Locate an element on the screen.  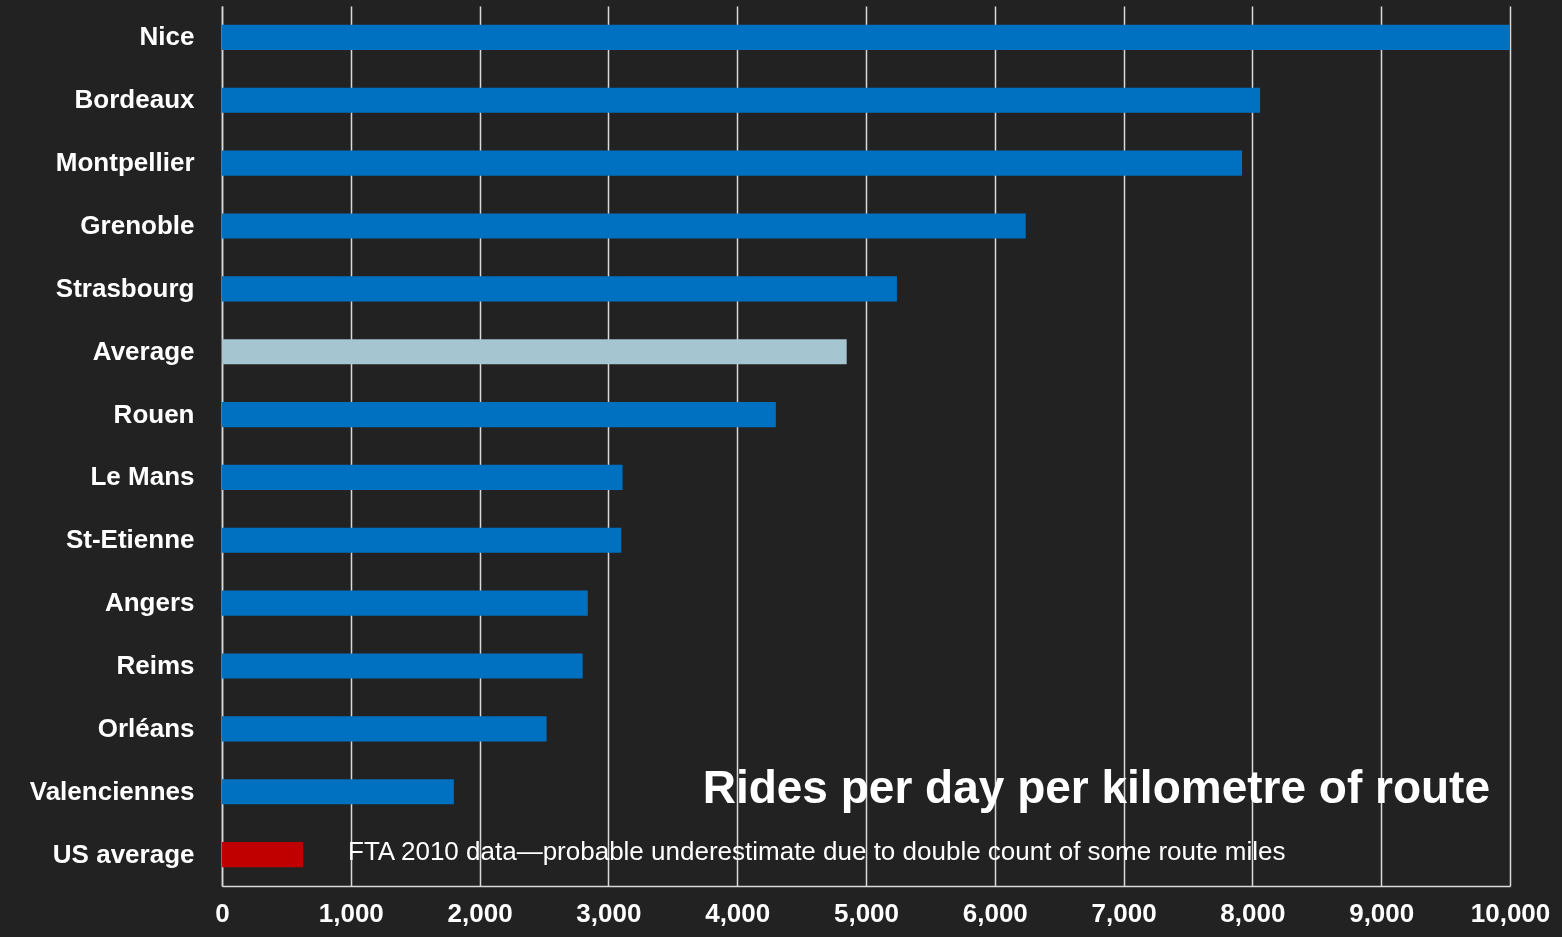
y-tick-label: Bordeaux is located at coordinates (135, 99).